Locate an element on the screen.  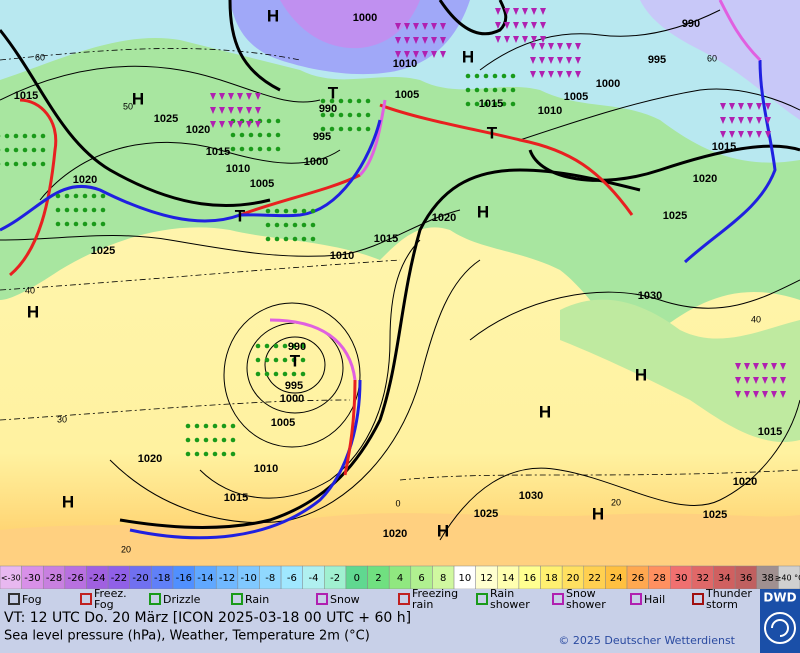
scale-label: 24 is located at coordinates (616, 578).